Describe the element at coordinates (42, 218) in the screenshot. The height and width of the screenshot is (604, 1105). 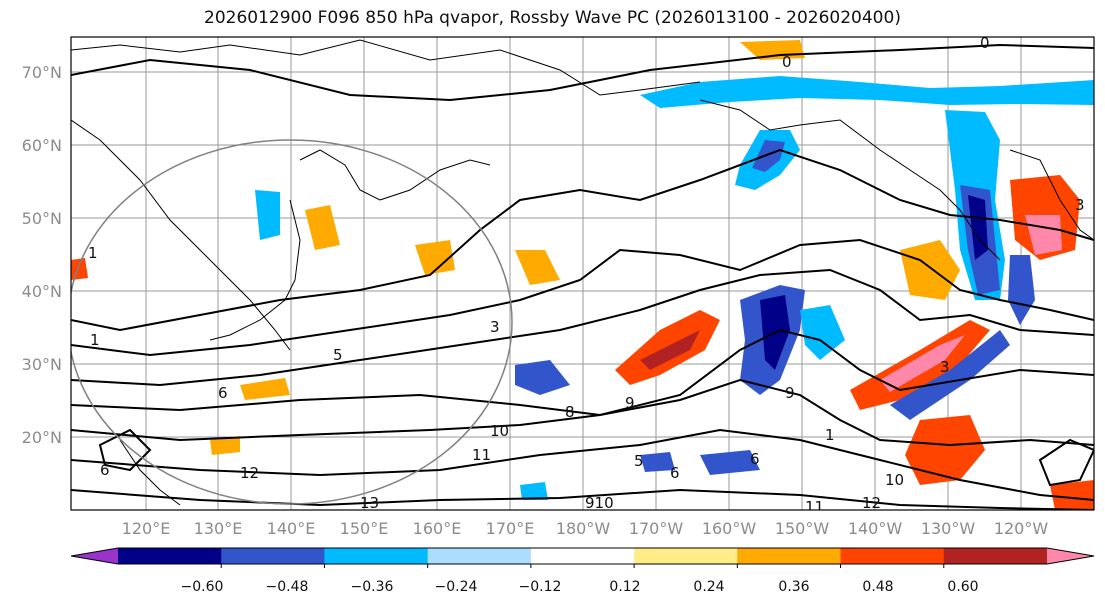
I see `lat-label: 50°N` at that location.